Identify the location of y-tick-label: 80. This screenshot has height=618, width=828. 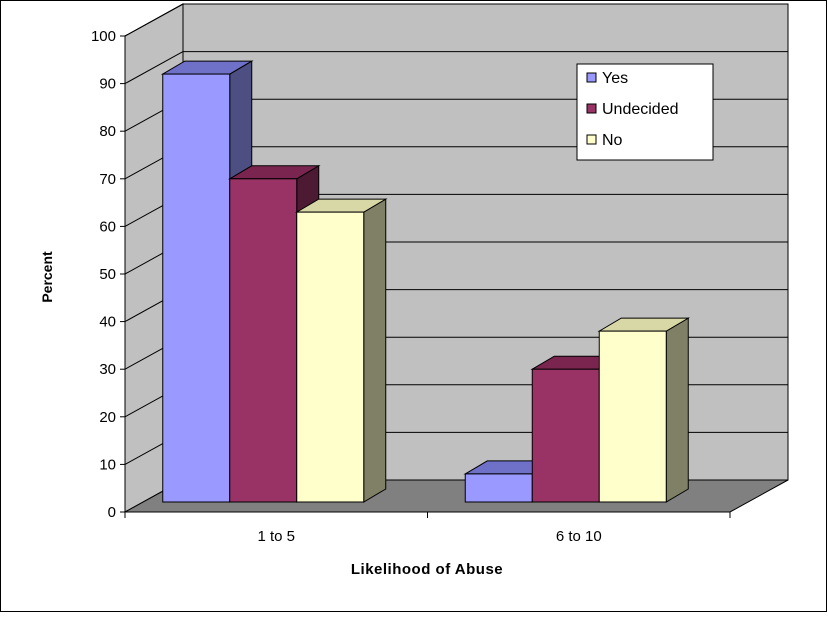
(107, 131).